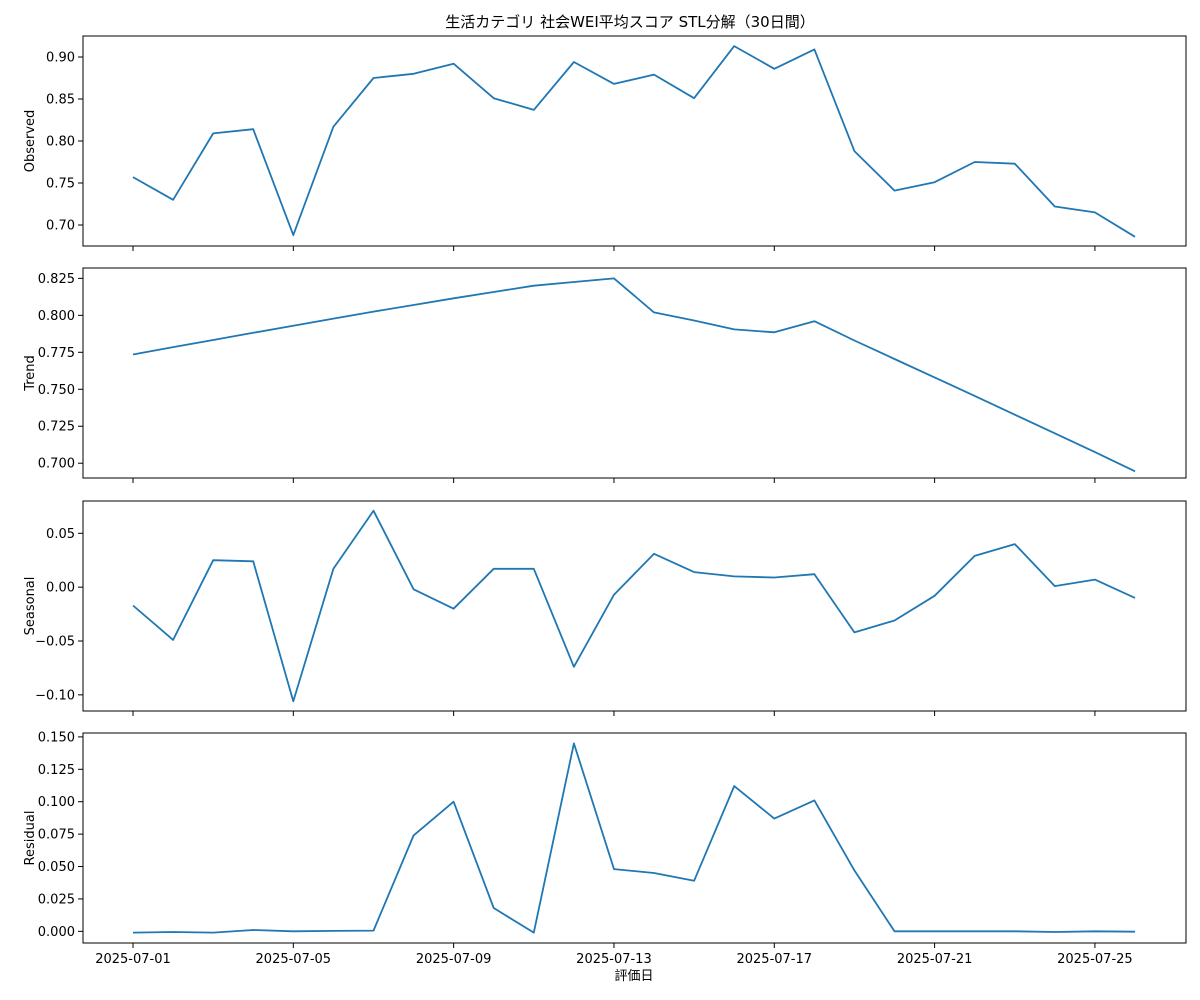 The width and height of the screenshot is (1200, 1000). What do you see at coordinates (30, 373) in the screenshot?
I see `y-axis-label: Trend` at bounding box center [30, 373].